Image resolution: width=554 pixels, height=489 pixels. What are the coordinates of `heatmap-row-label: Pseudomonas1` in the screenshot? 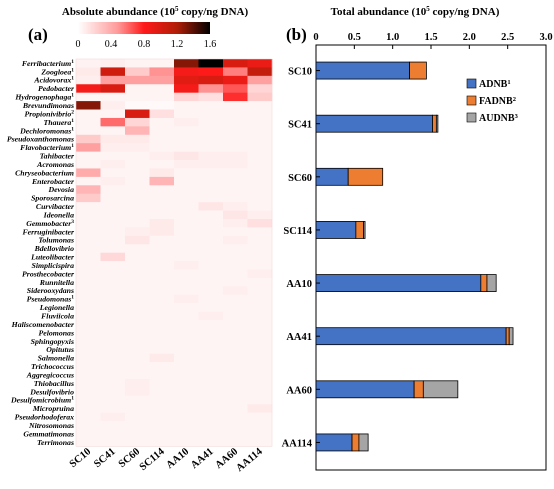 It's located at (51, 299).